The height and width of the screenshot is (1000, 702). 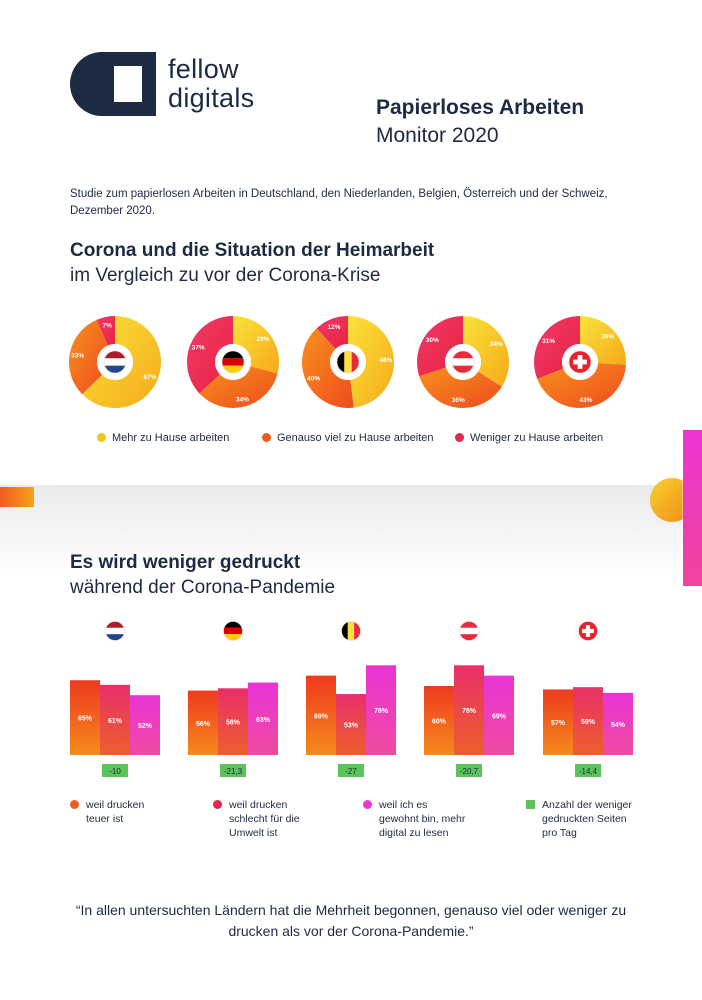 What do you see at coordinates (437, 135) in the screenshot?
I see `report-subtitle: Monitor 2020` at bounding box center [437, 135].